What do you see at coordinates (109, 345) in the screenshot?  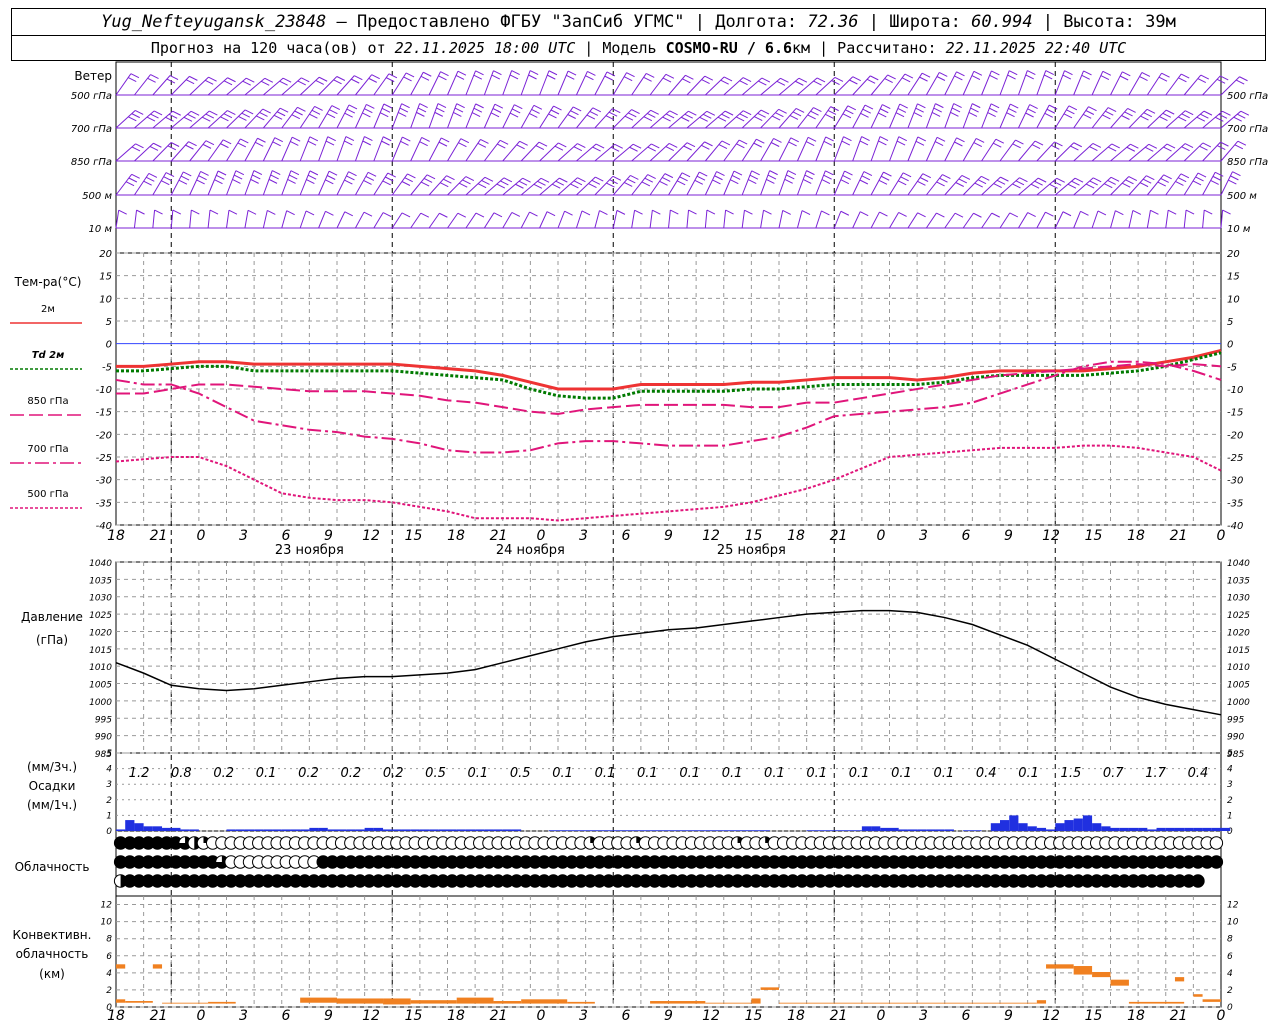 I see `temp-y-tick: 0` at bounding box center [109, 345].